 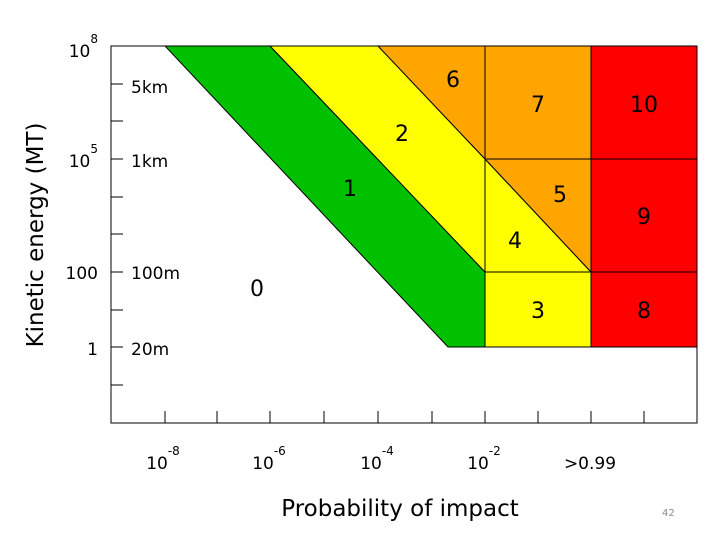 What do you see at coordinates (350, 189) in the screenshot?
I see `zone-label-1: 1` at bounding box center [350, 189].